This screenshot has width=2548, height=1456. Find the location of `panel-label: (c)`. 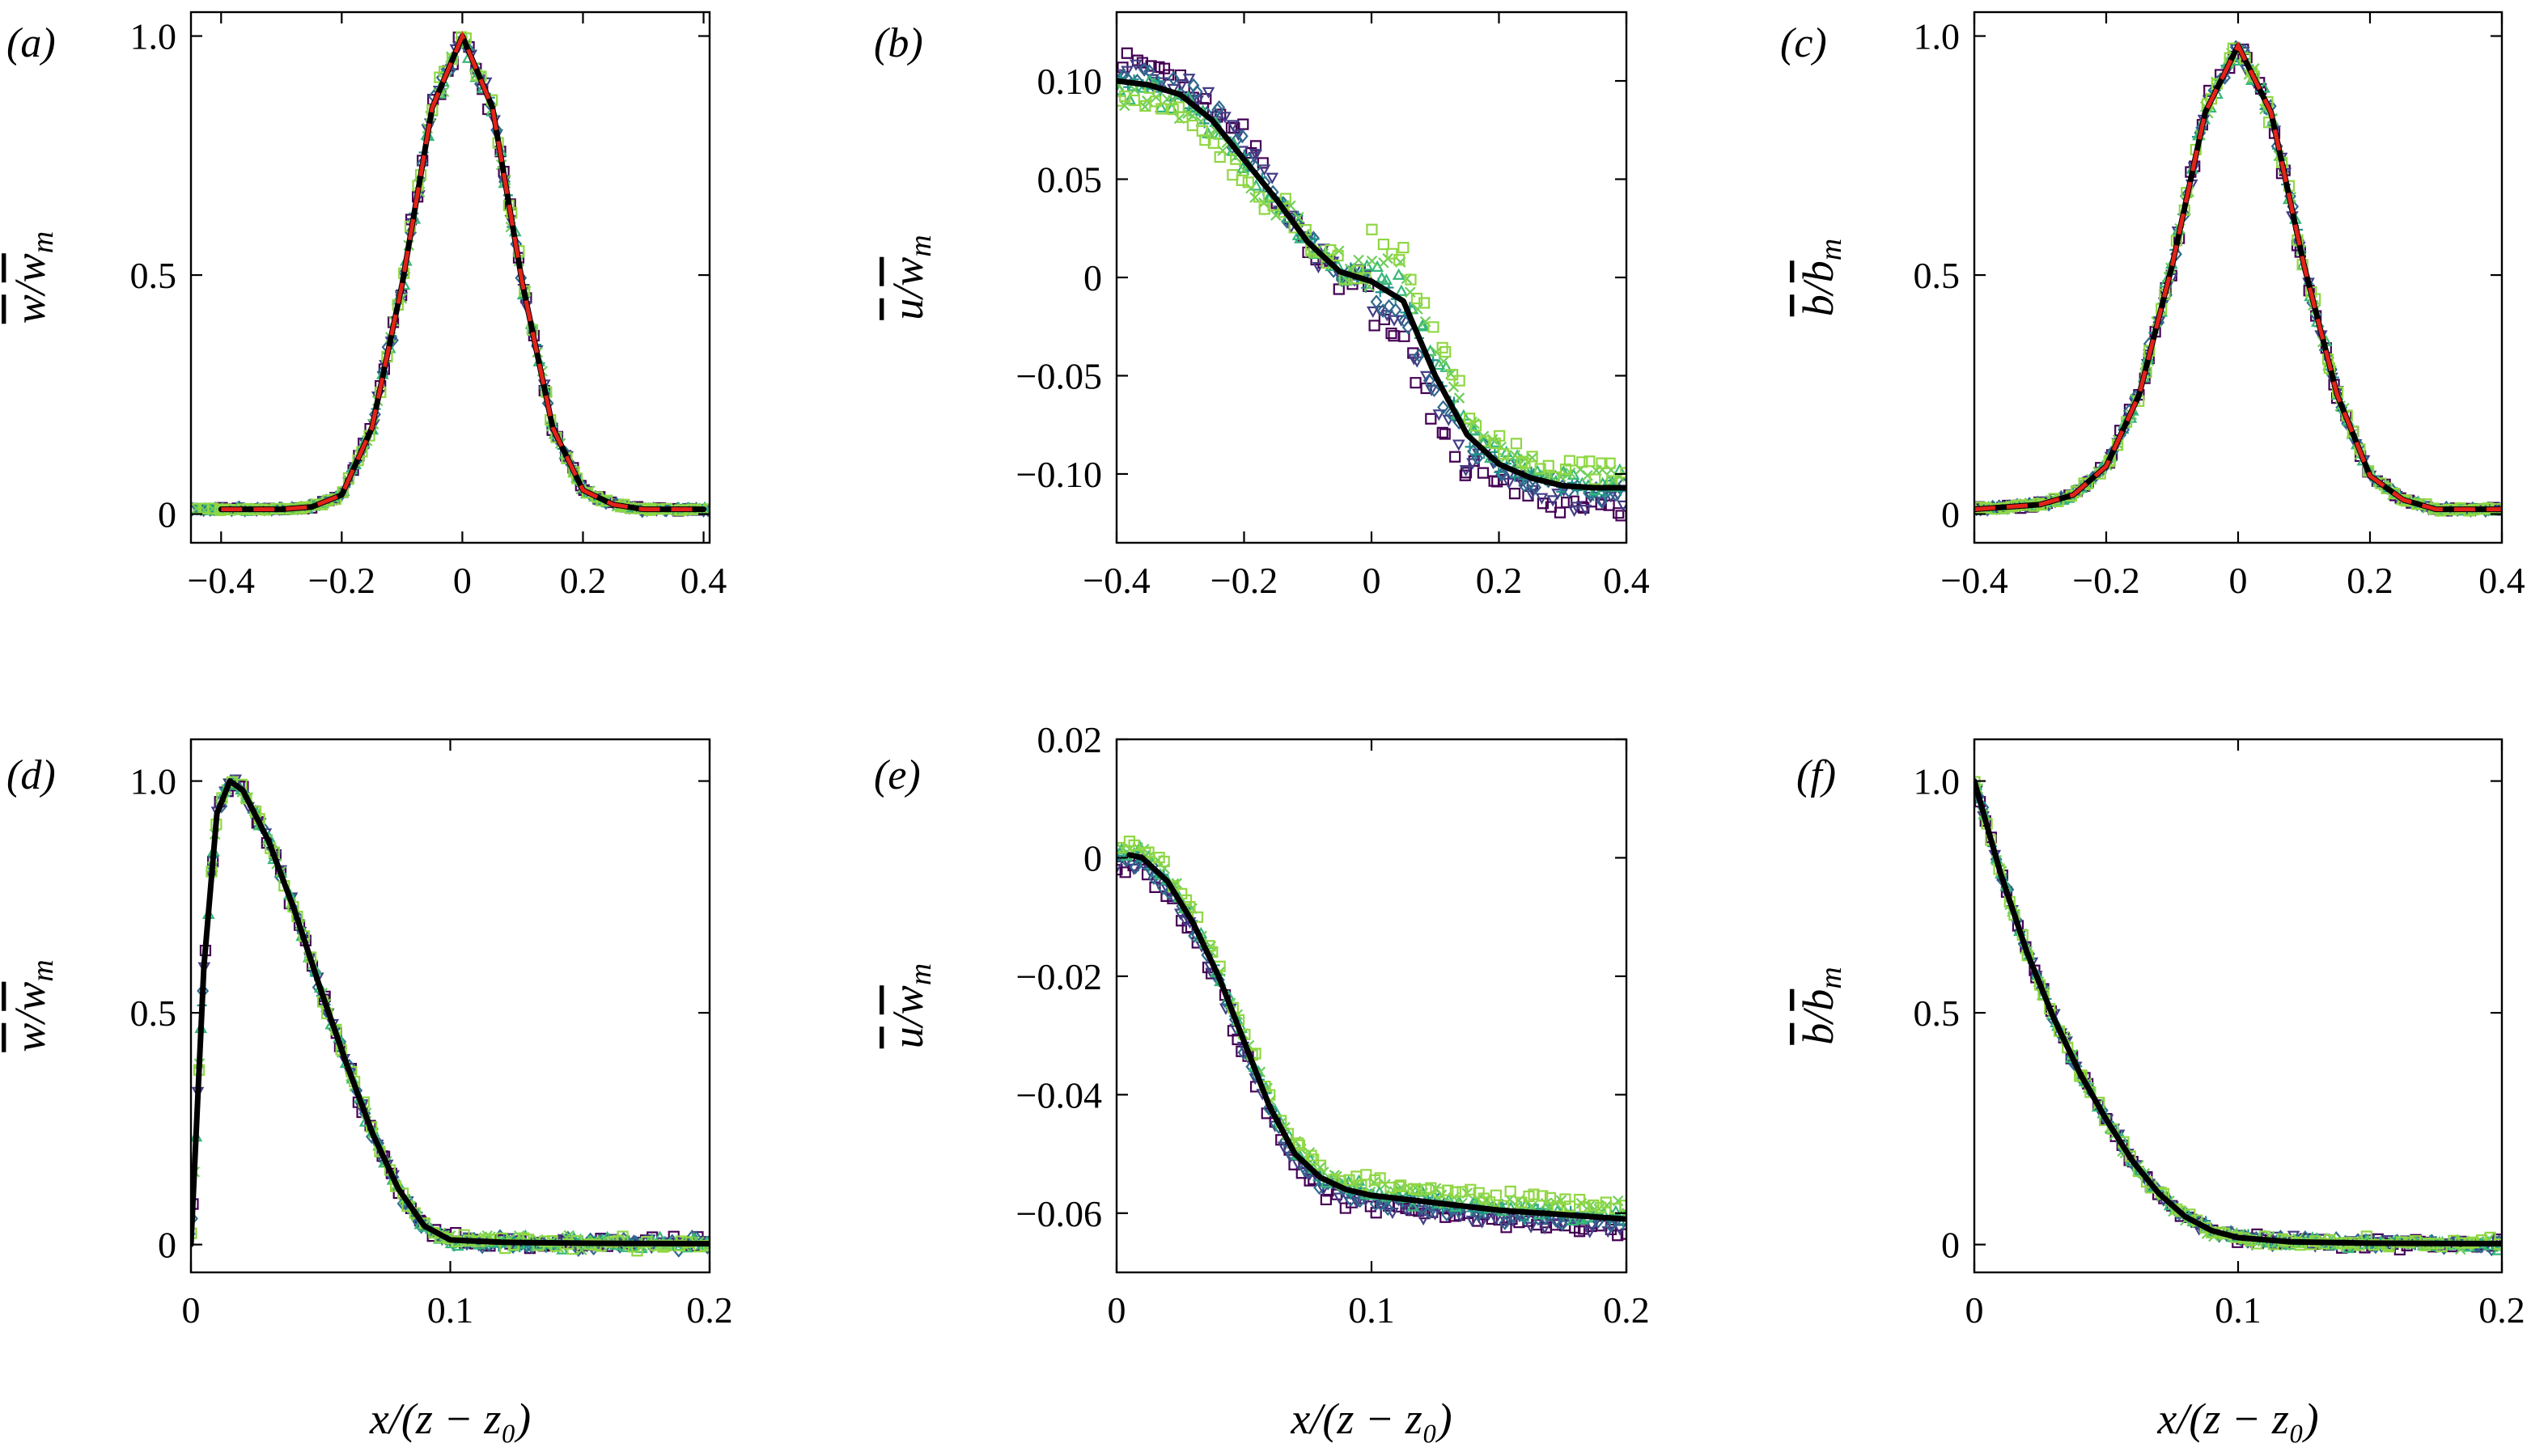

panel-label: (c) is located at coordinates (1803, 43).